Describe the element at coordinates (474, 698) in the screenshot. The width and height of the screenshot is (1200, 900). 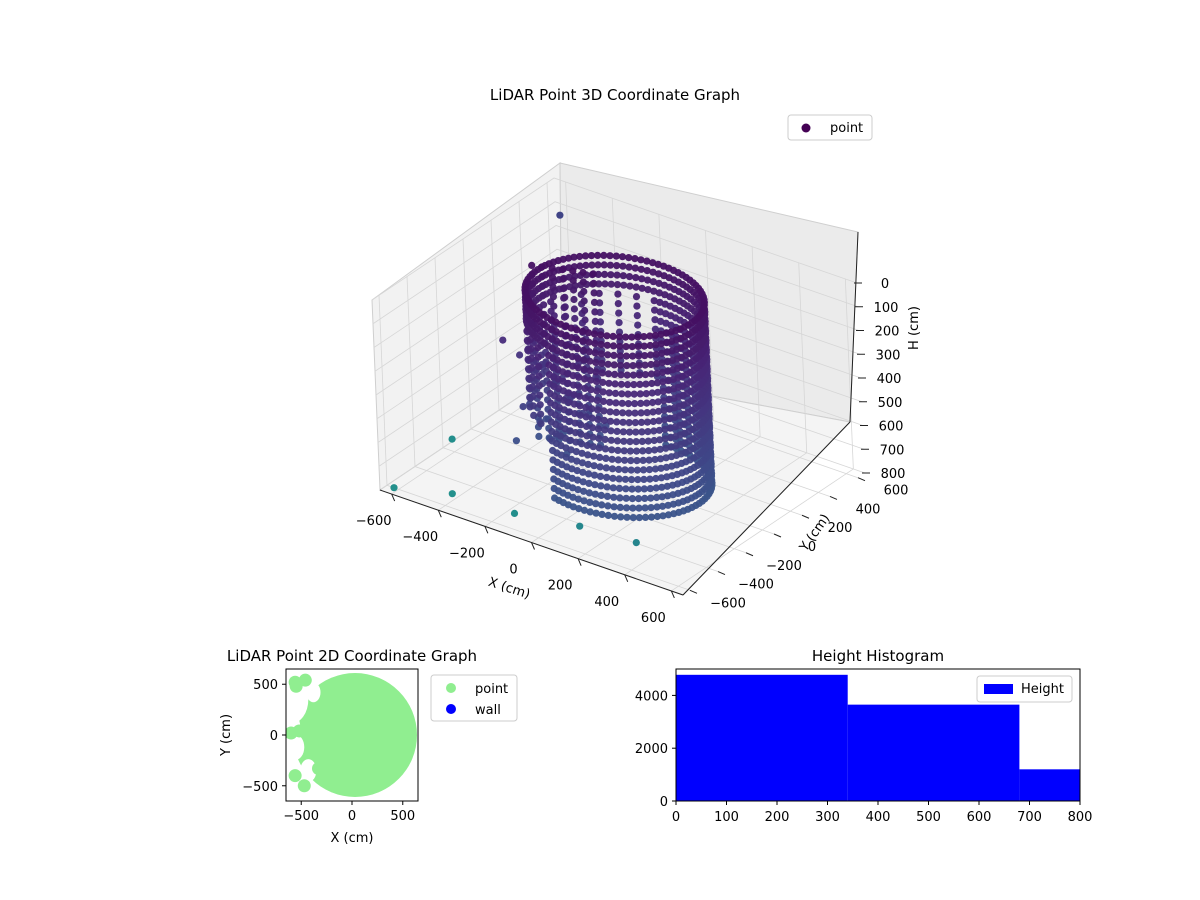
I see `legend-2d: point wall` at that location.